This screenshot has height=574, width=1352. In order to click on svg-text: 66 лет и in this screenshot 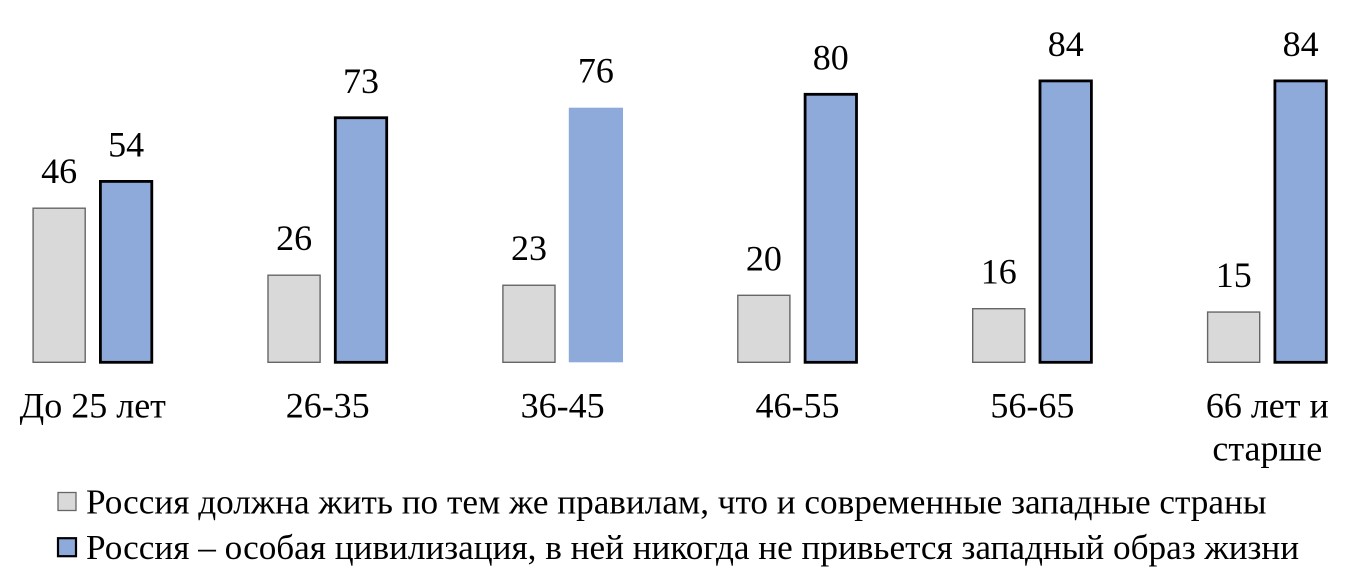, I will do `click(1267, 406)`.